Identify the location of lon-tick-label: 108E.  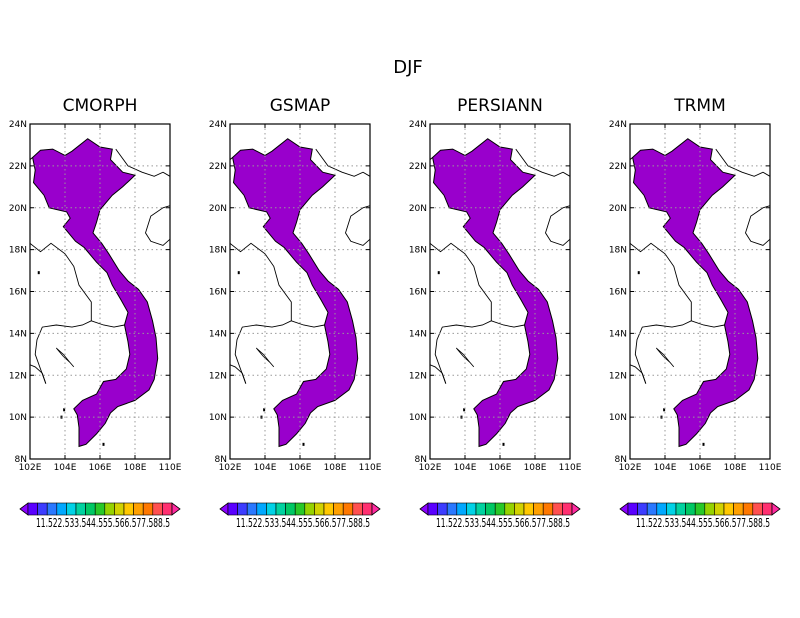
(135, 468).